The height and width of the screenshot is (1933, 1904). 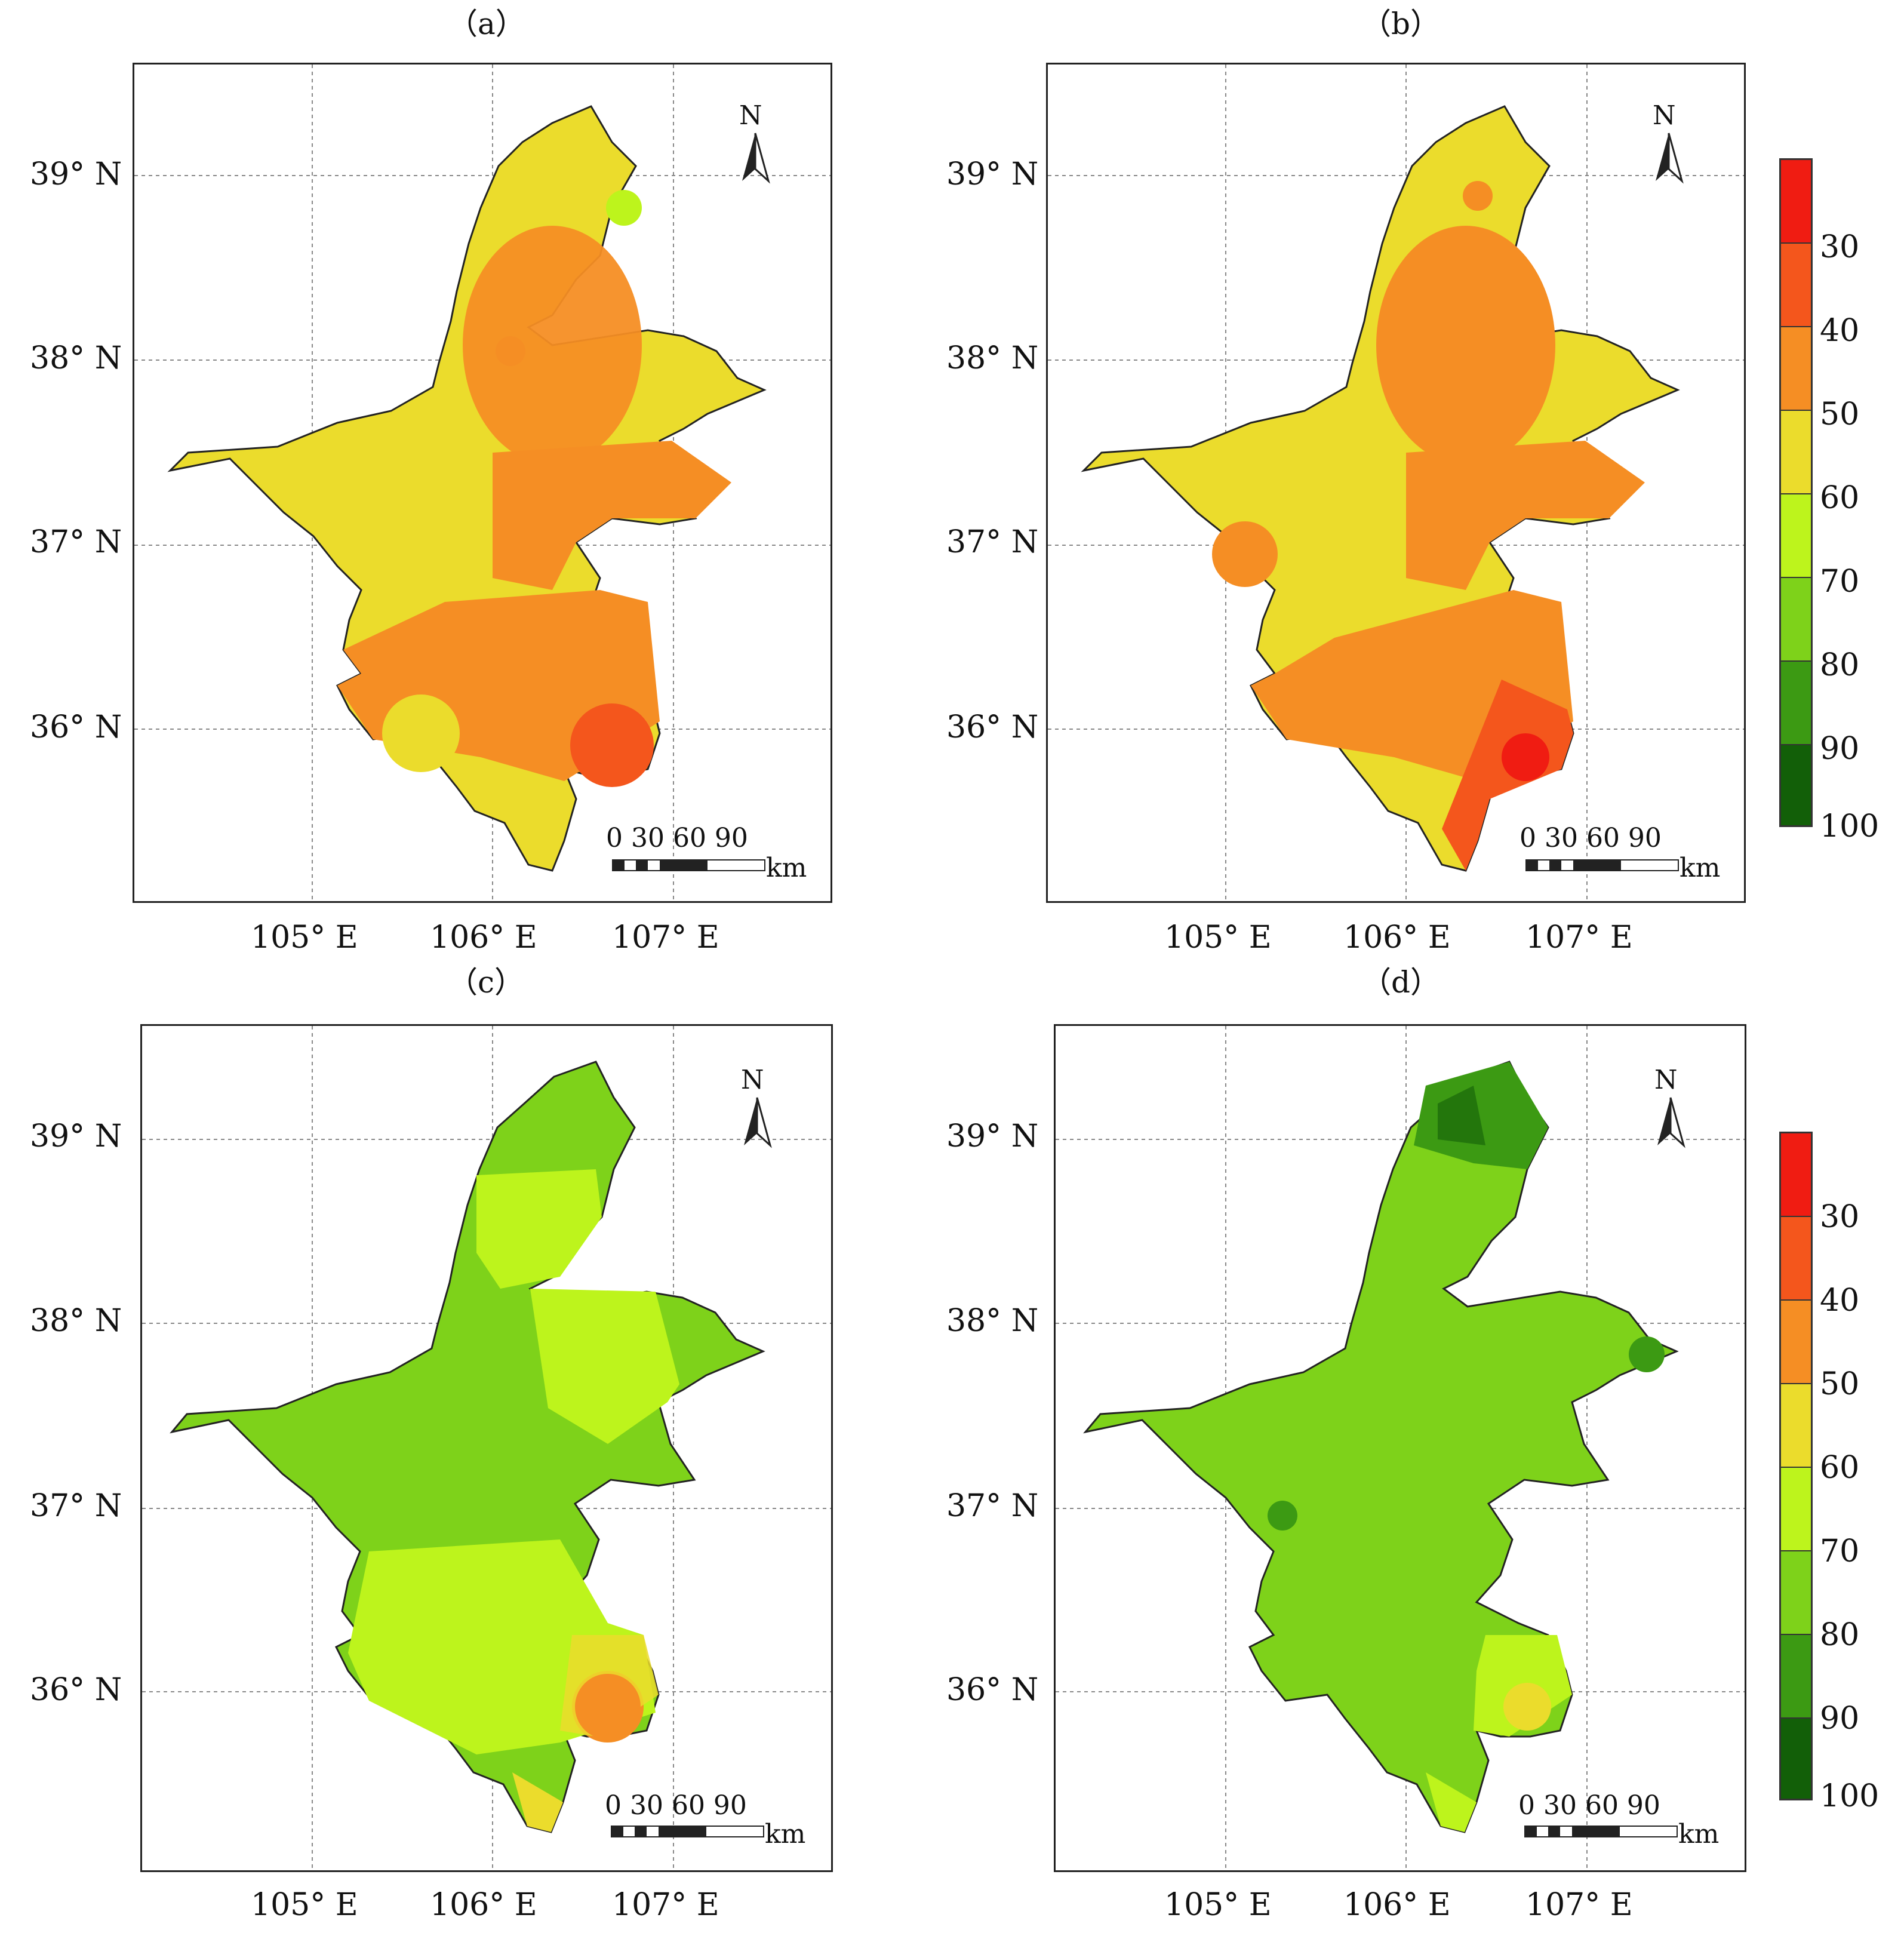 I want to click on region-b, so click(x=1380, y=488).